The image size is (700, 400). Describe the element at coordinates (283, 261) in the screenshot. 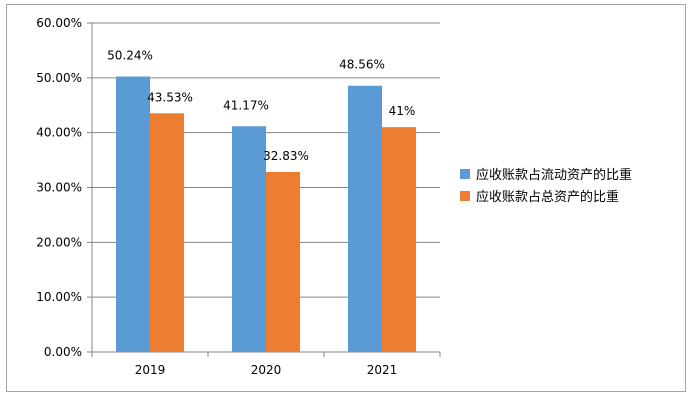

I see `bar-total-assets-2020` at that location.